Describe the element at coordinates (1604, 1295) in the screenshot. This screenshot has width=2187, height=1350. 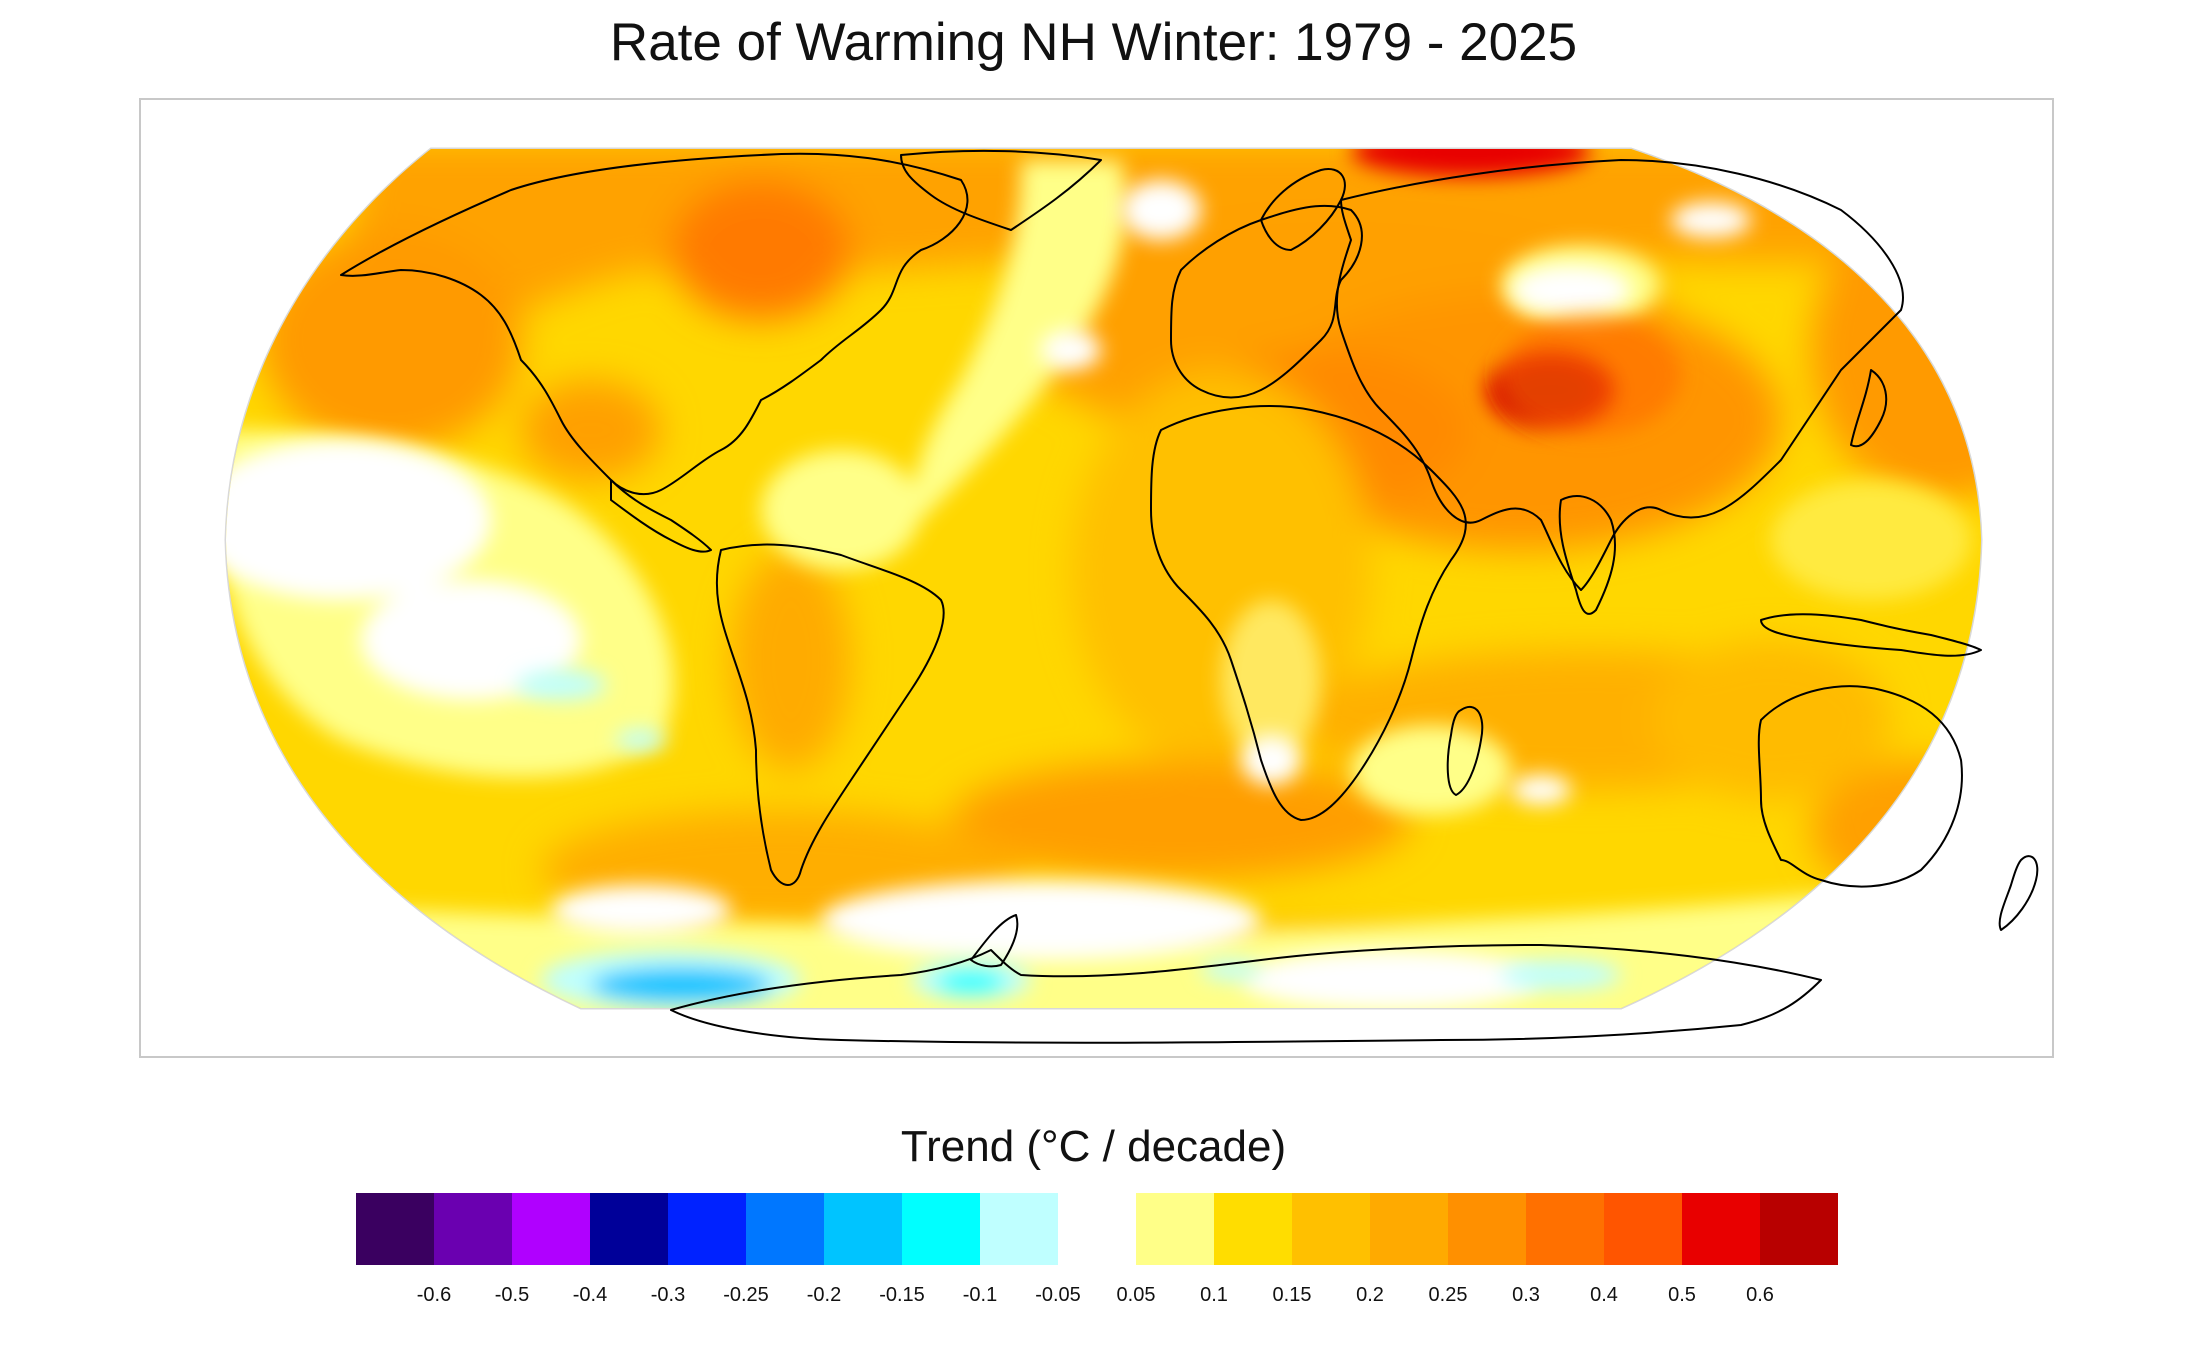
I see `colorbar-tick-label: 0.4` at that location.